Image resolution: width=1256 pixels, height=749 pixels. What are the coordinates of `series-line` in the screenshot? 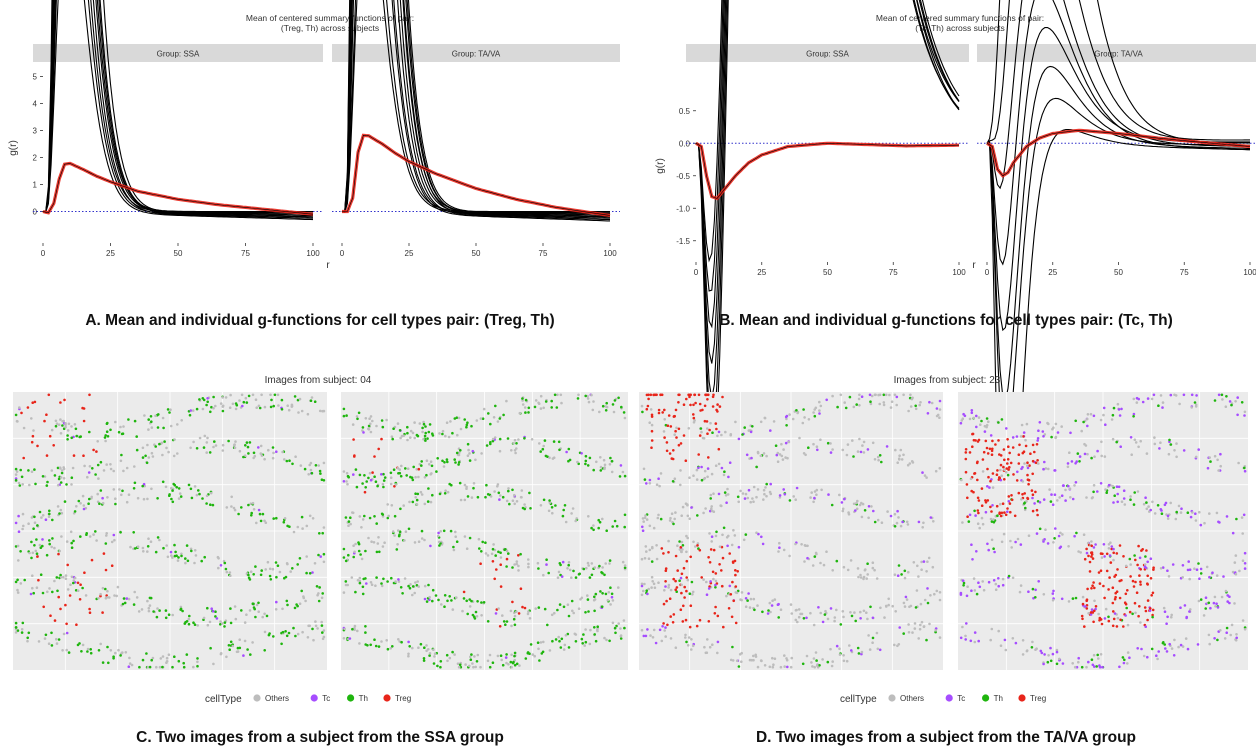 It's located at (476, 109).